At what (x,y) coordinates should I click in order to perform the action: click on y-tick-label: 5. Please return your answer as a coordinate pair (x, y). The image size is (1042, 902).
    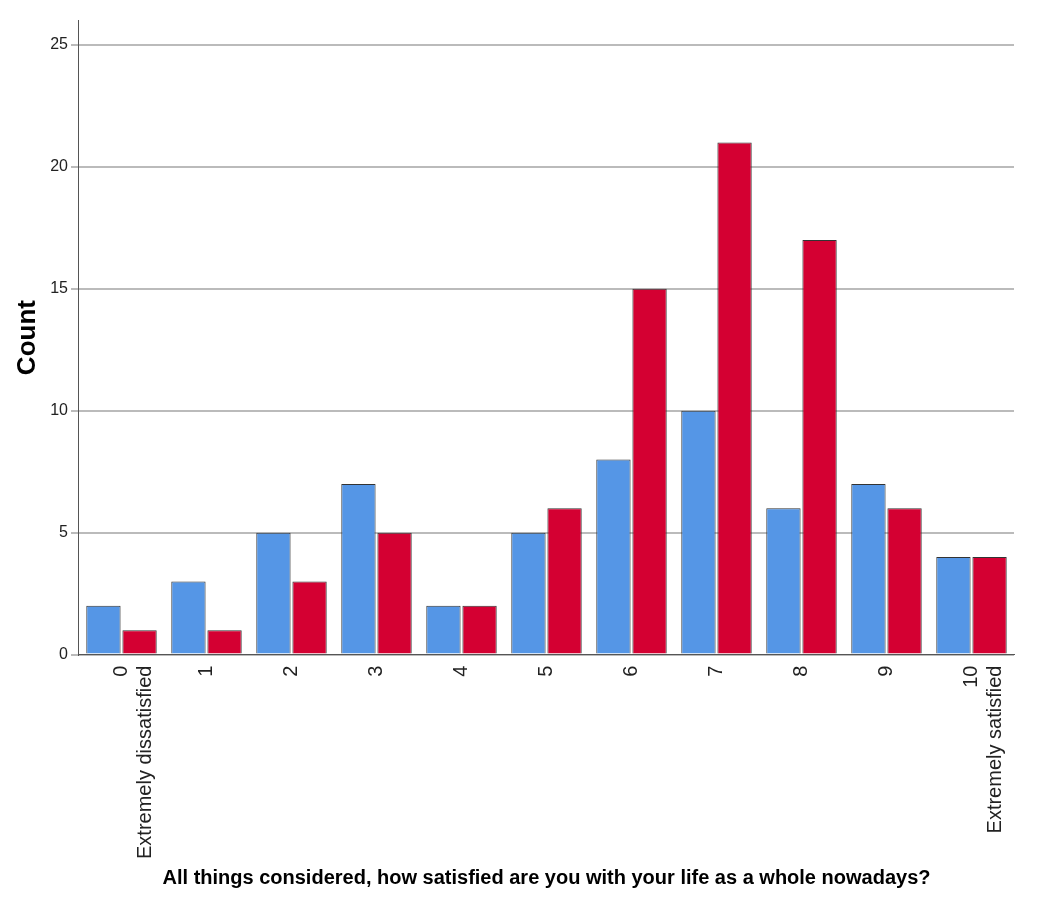
    Looking at the image, I should click on (64, 532).